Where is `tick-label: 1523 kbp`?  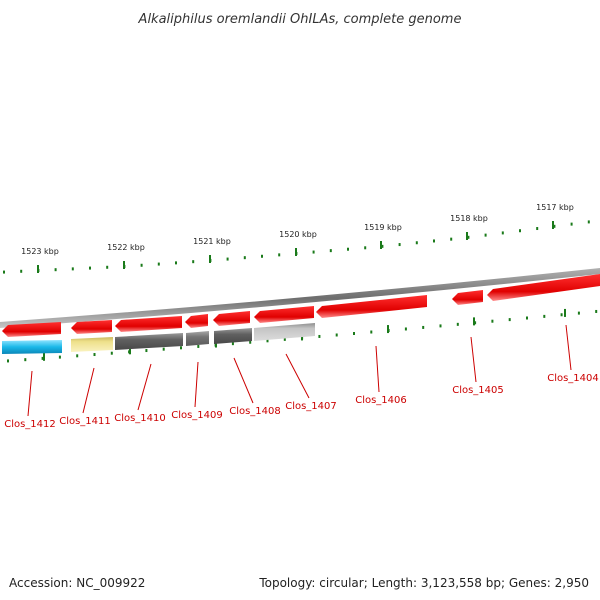 tick-label: 1523 kbp is located at coordinates (40, 251).